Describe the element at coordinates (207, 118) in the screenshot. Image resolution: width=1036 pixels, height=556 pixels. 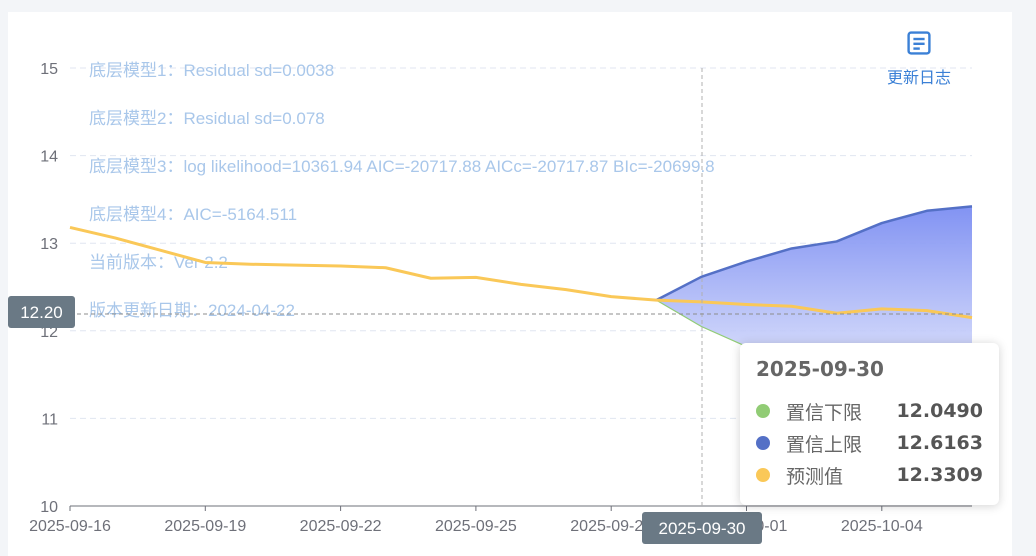
I see `model-note: 底层模型2：Residual sd=0.078` at that location.